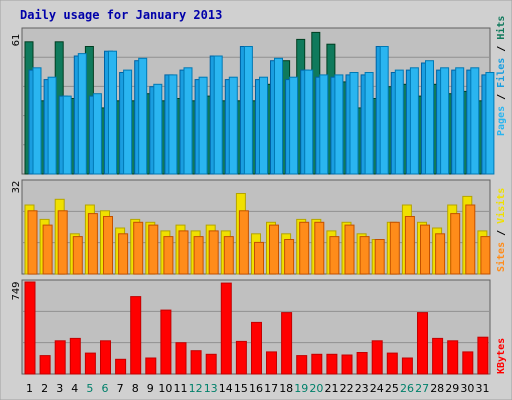 The width and height of the screenshot is (512, 400). Describe the element at coordinates (316, 388) in the screenshot. I see `day-label: 20` at that location.